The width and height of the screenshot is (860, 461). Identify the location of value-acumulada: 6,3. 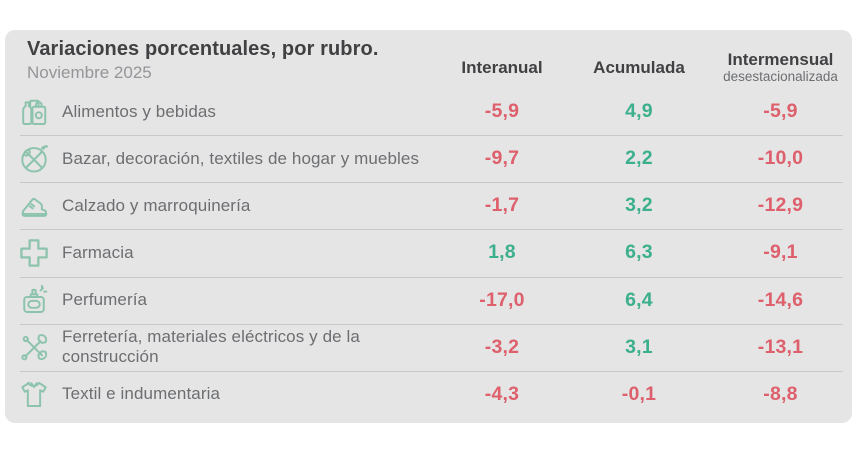
(639, 252).